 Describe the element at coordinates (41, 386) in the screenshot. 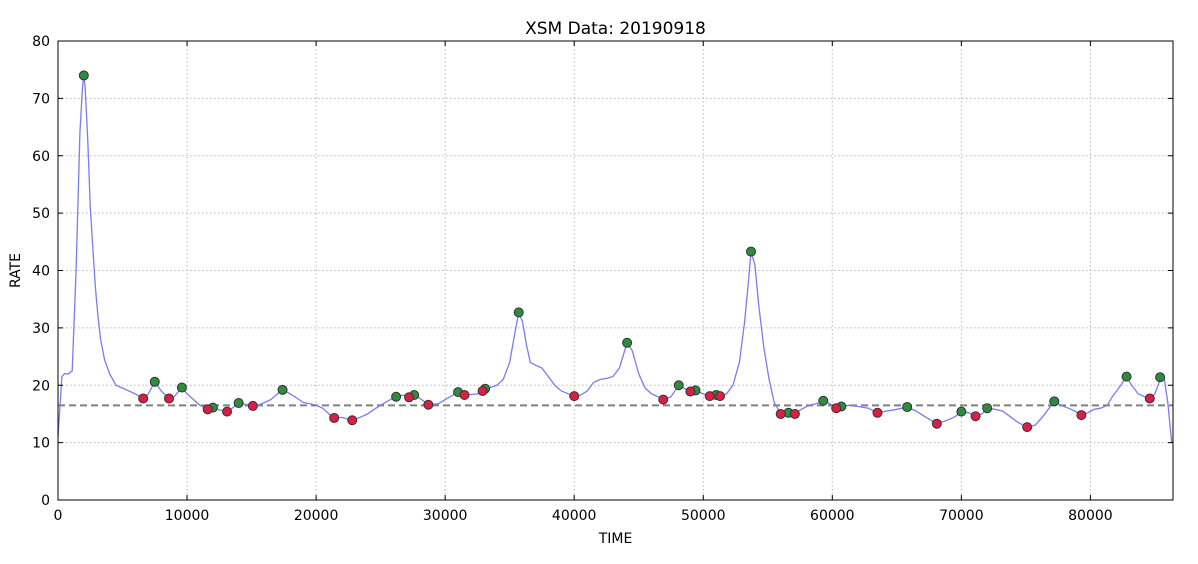

I see `y-tick-label: 20` at that location.